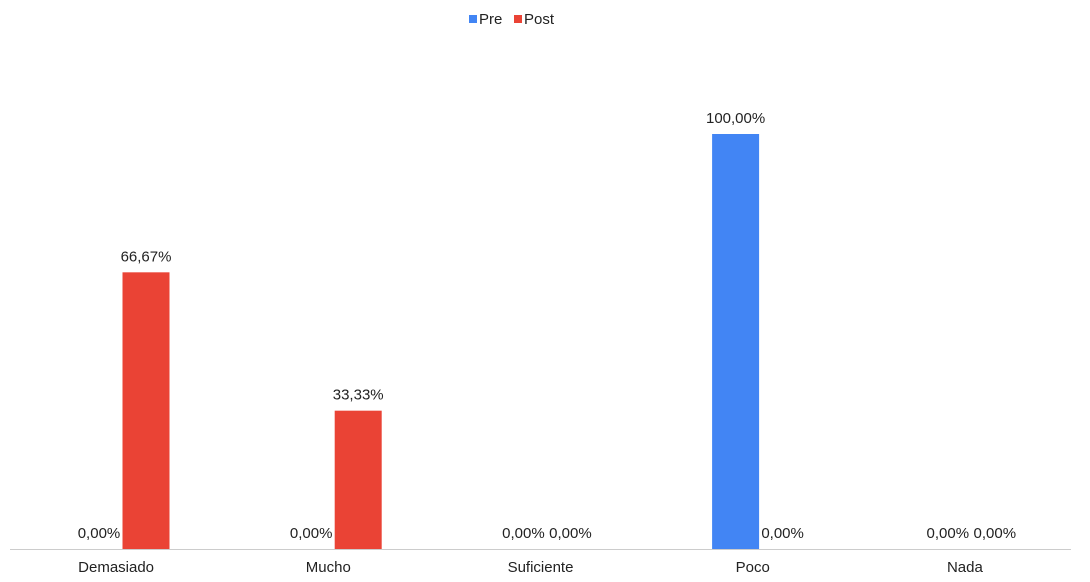 This screenshot has width=1090, height=582. What do you see at coordinates (473, 19) in the screenshot?
I see `legend-swatch-pre` at bounding box center [473, 19].